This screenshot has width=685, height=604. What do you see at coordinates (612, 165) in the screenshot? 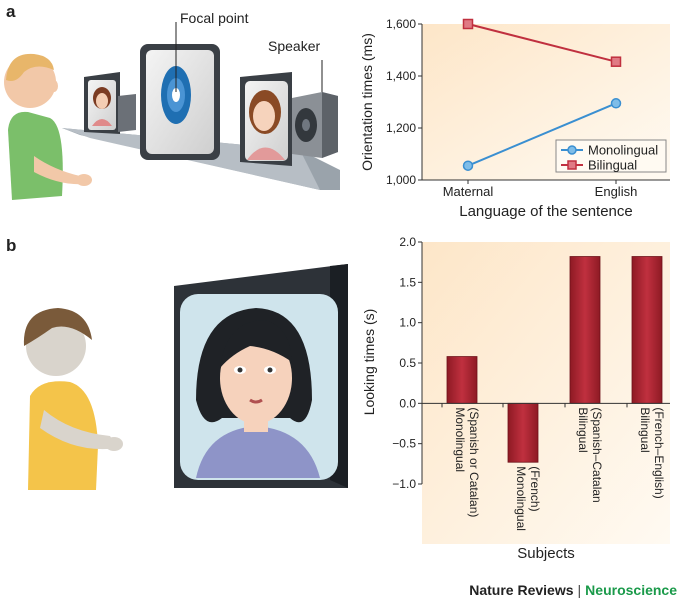
I see `chart-a-legend-label: Bilingual` at bounding box center [612, 165].